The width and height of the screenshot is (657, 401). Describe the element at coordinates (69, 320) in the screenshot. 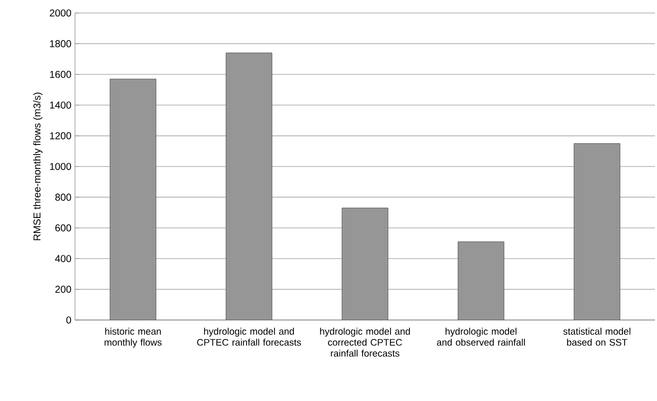

I see `y-tick-label: 0` at that location.